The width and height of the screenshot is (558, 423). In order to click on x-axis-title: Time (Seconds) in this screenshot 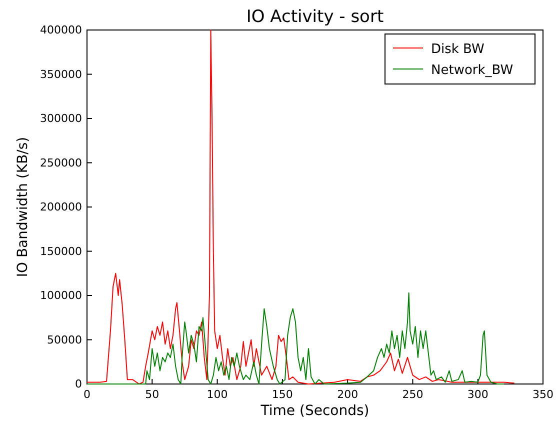, I will do `click(315, 411)`.